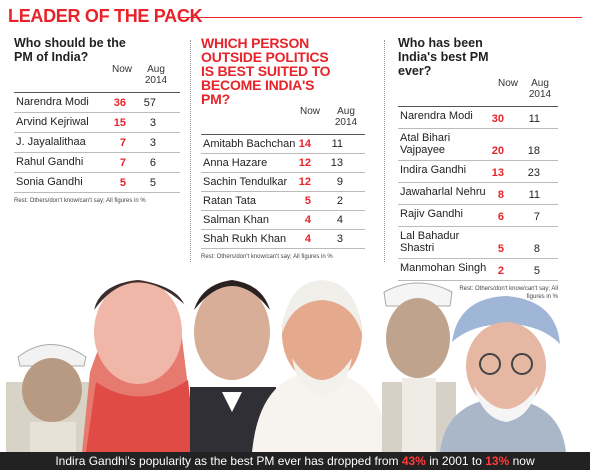  Describe the element at coordinates (497, 119) in the screenshot. I see `row-value-now: 30` at that location.